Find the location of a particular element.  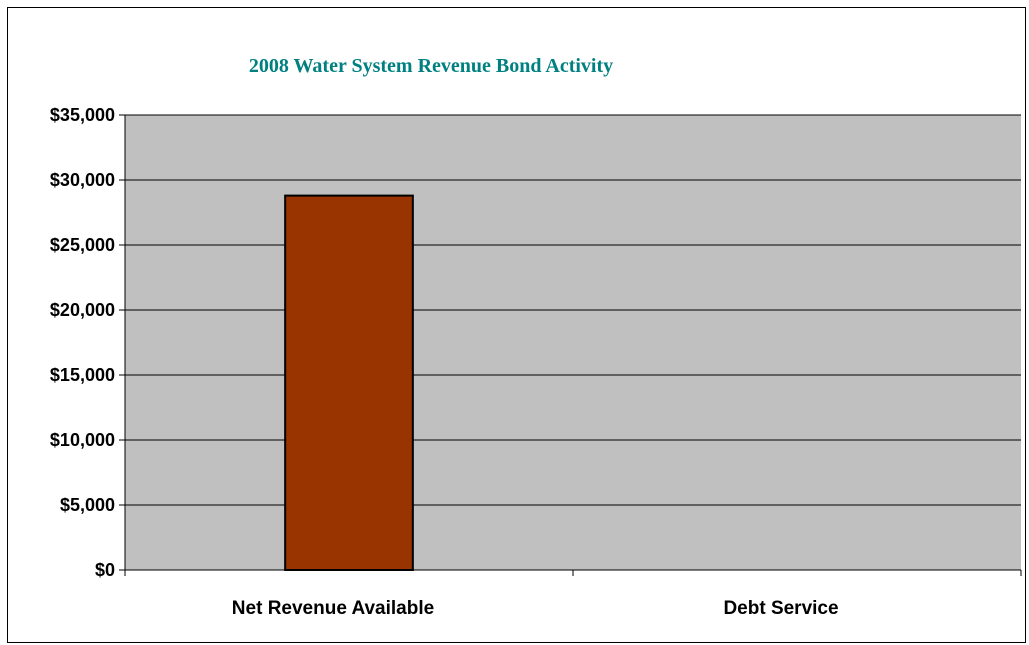

bars is located at coordinates (349, 382).